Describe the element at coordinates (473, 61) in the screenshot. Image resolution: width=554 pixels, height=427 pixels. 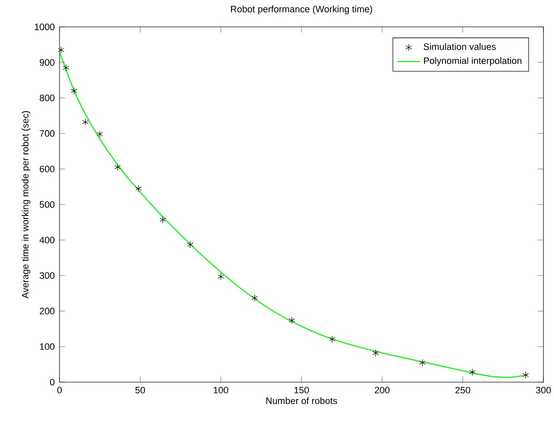
I see `legend-label: Polynomial interpolation` at that location.